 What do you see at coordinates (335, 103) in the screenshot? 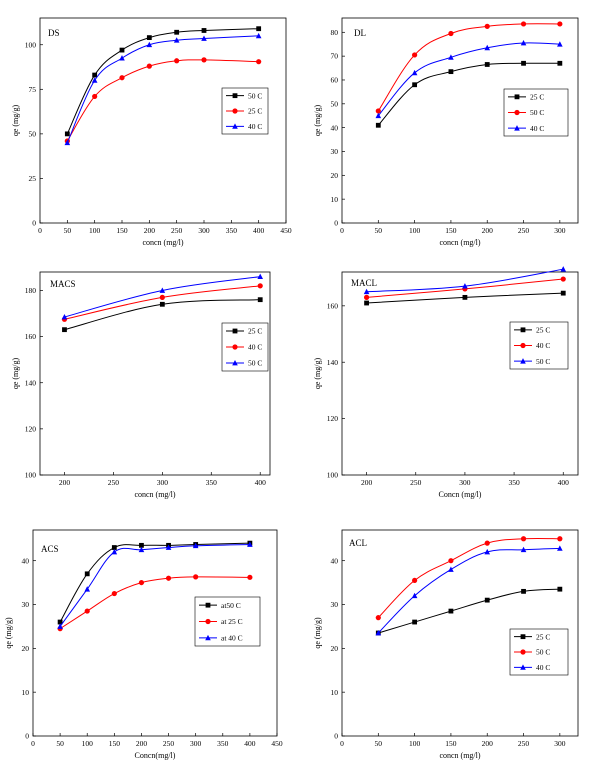
I see `y-tick-label: 50` at bounding box center [335, 103].